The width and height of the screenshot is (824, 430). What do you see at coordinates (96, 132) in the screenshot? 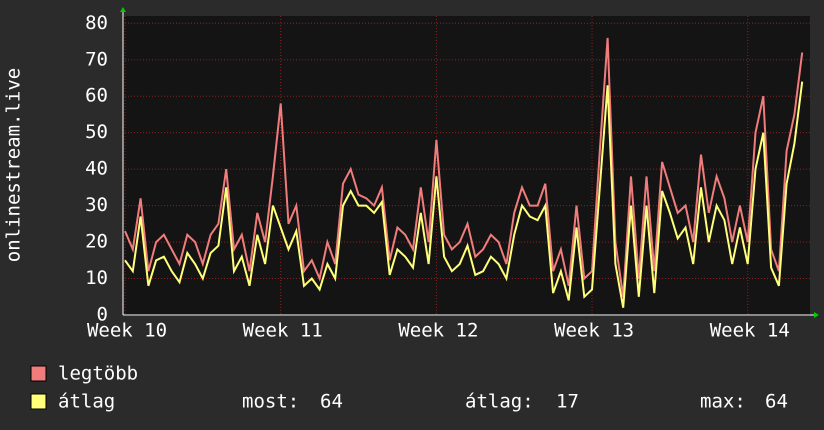
I see `y-tick-label: 50` at bounding box center [96, 132].